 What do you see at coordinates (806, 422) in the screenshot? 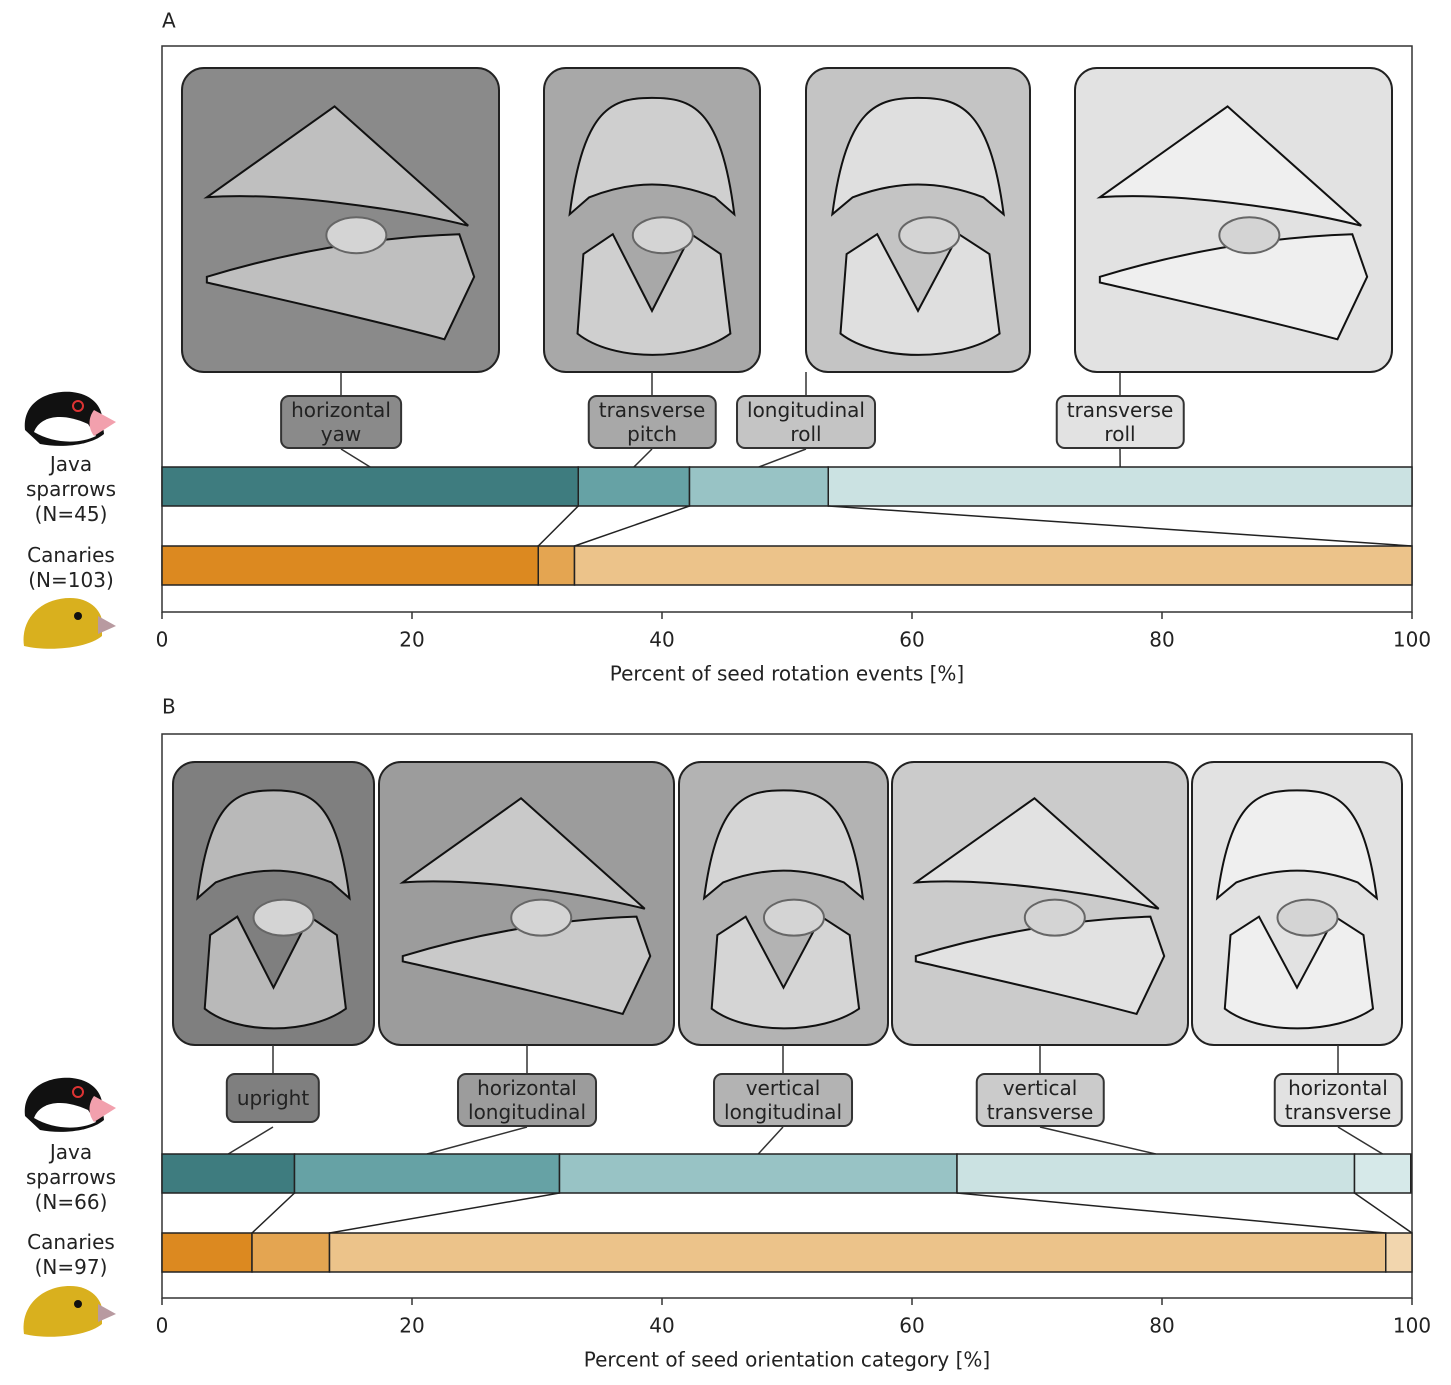
I see `category-label: longitudinal roll` at bounding box center [806, 422].